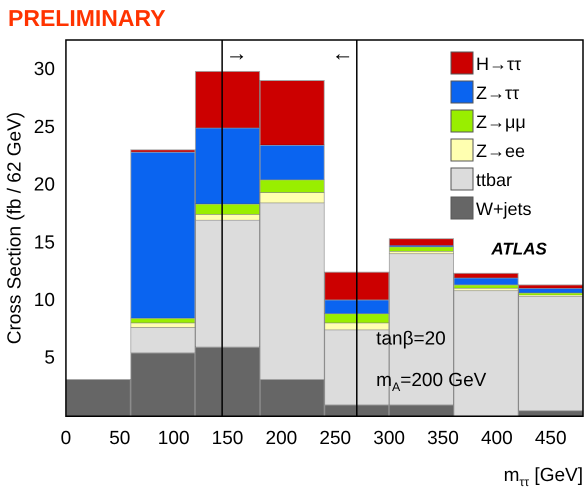 The width and height of the screenshot is (584, 491). Describe the element at coordinates (49, 358) in the screenshot. I see `y-tick-label: 5` at that location.